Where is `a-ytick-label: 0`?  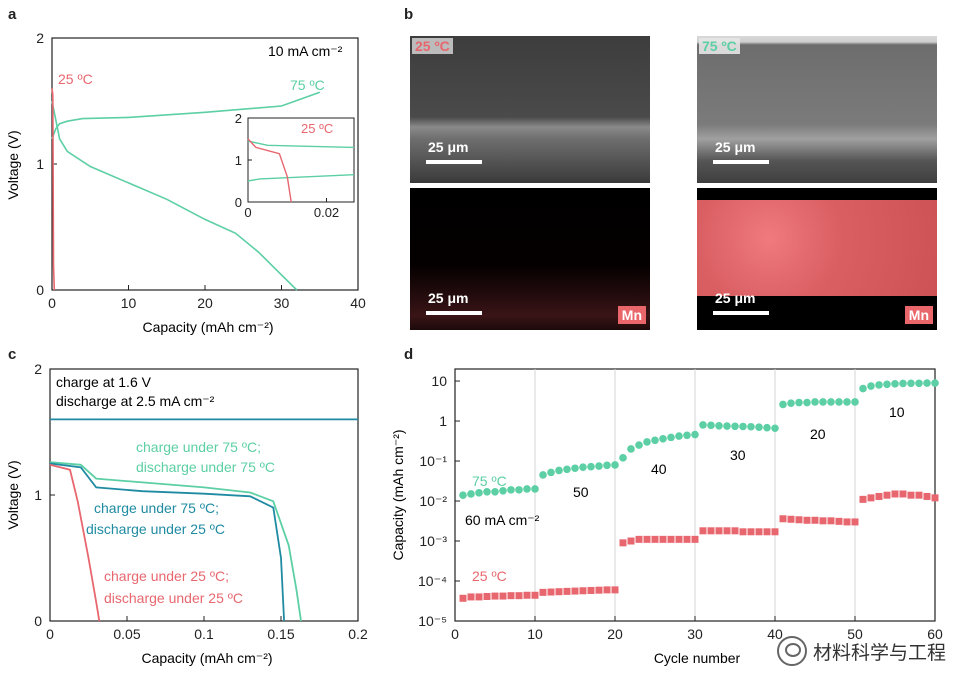 a-ytick-label: 0 is located at coordinates (40, 290).